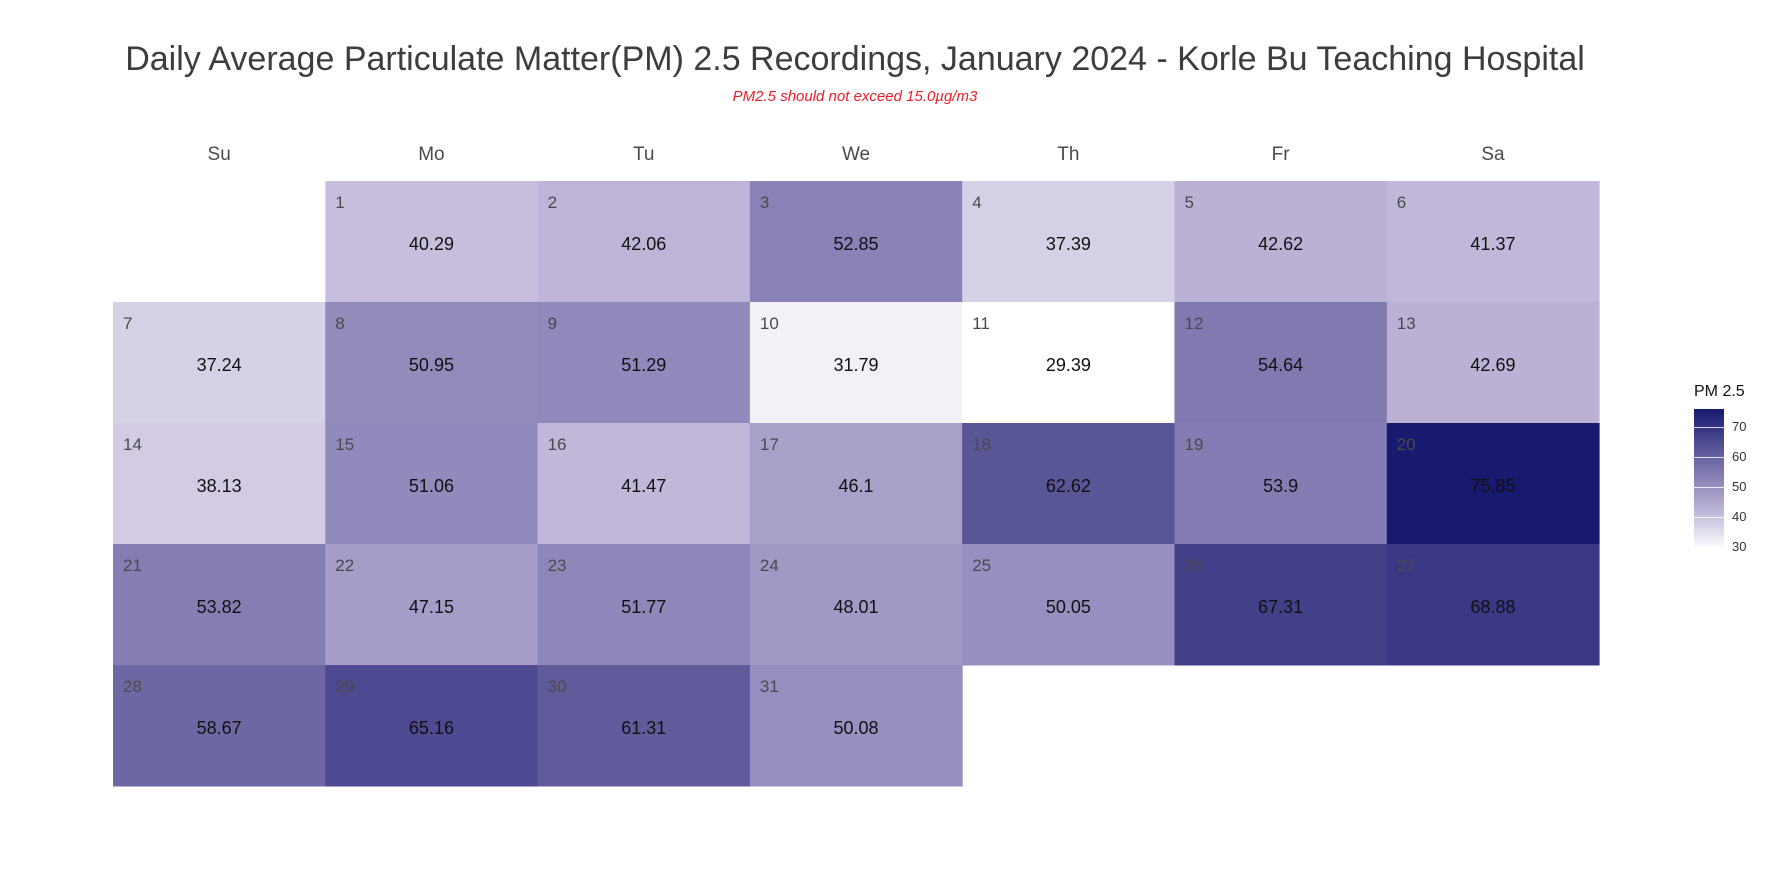 This screenshot has height=870, width=1778. Describe the element at coordinates (557, 686) in the screenshot. I see `day-number-30: 30` at that location.